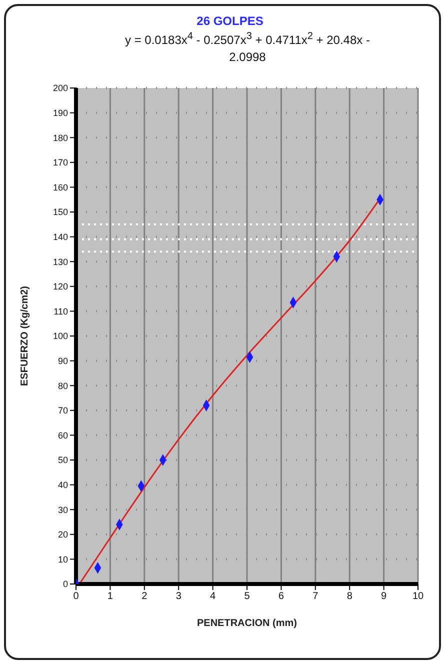 Image resolution: width=445 pixels, height=664 pixels. I want to click on x-tick-label: 8, so click(349, 596).